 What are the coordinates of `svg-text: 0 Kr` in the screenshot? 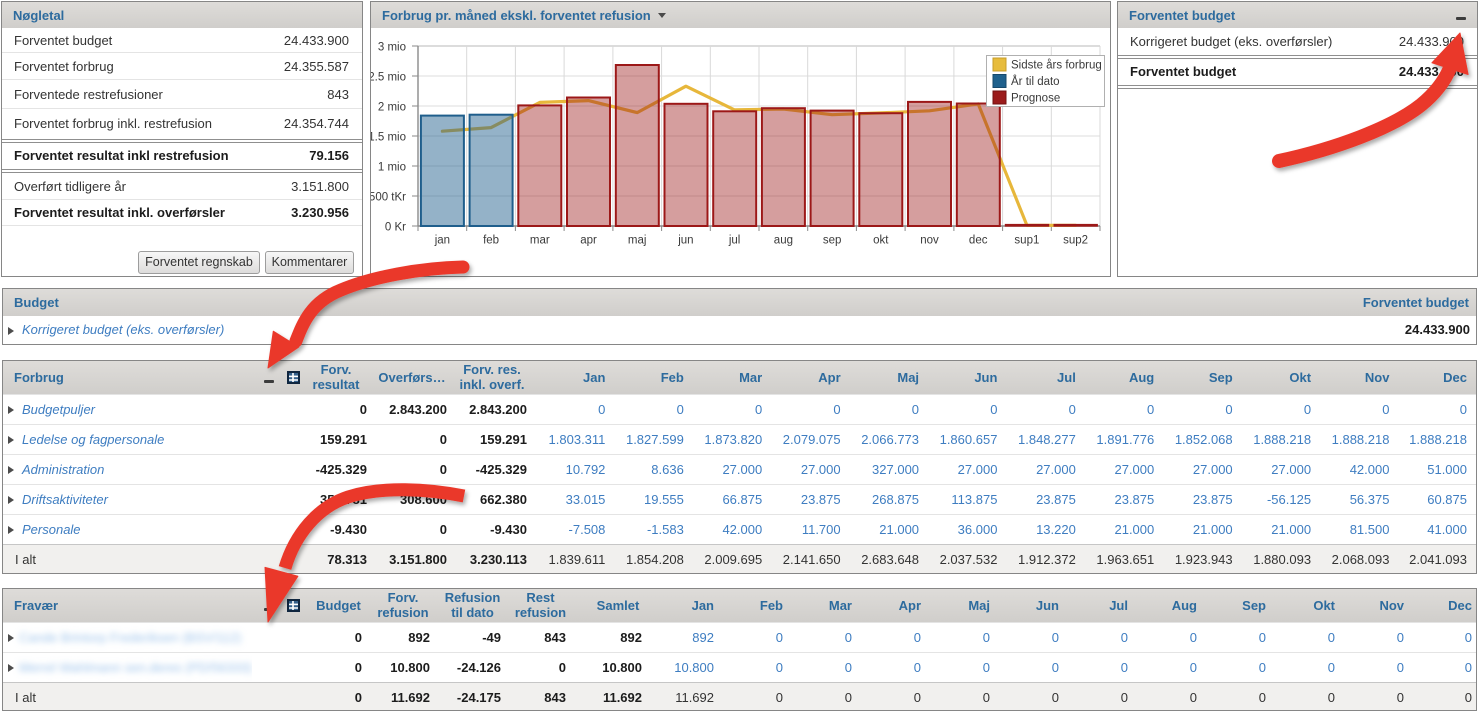 It's located at (395, 228).